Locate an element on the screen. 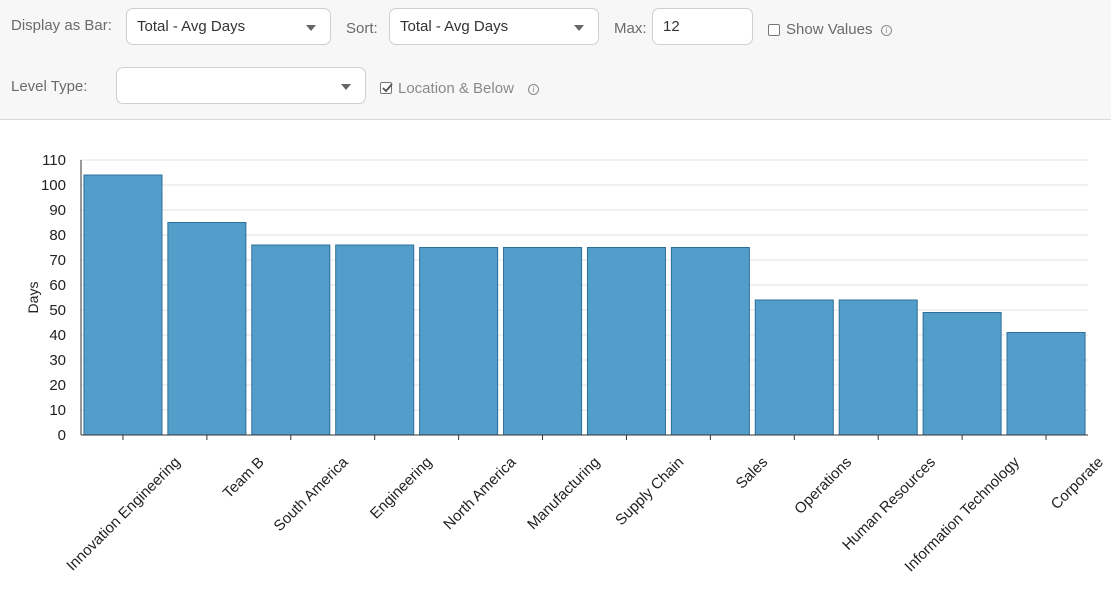 Image resolution: width=1111 pixels, height=603 pixels. x-tick-label: Sales is located at coordinates (752, 473).